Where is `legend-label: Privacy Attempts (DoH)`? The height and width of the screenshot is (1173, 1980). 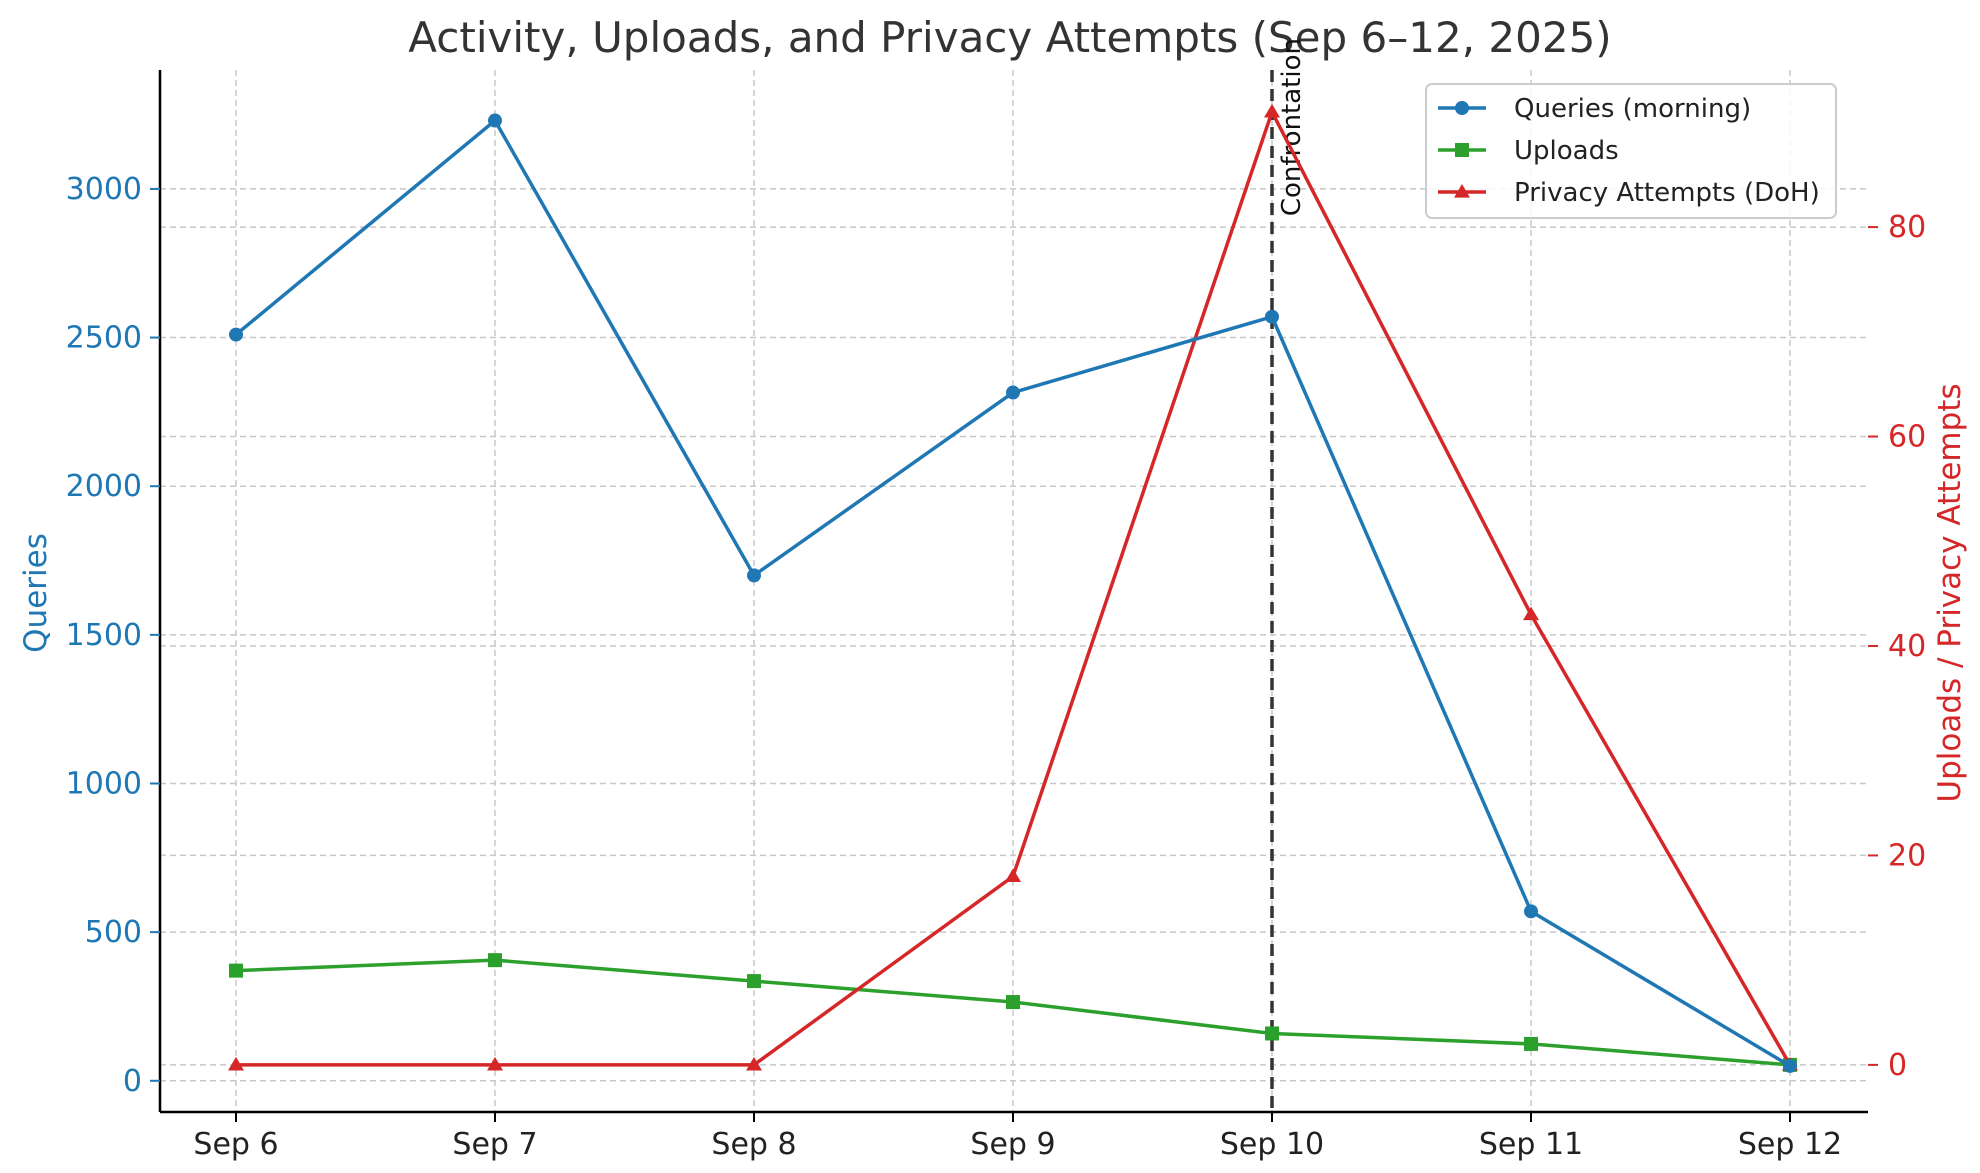 legend-label: Privacy Attempts (DoH) is located at coordinates (1667, 193).